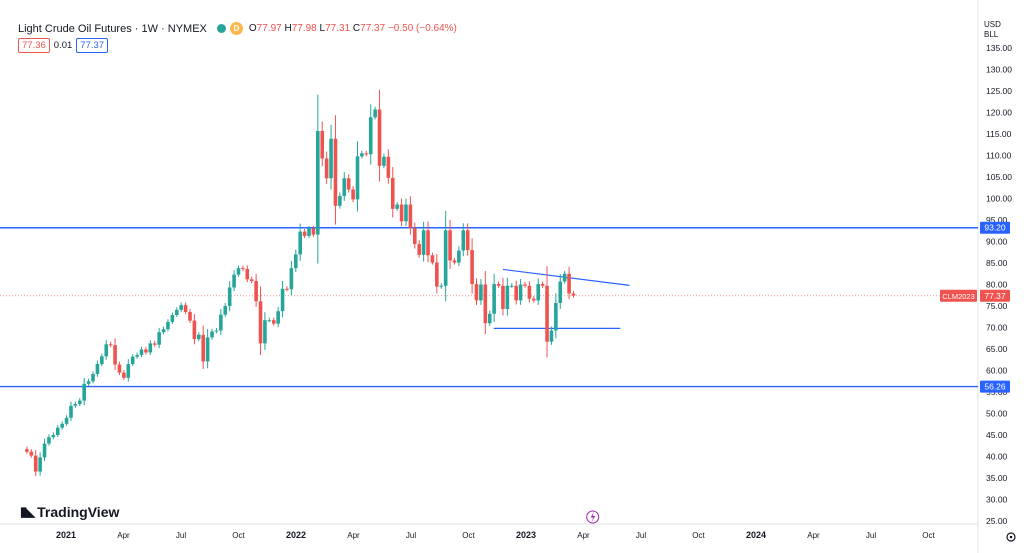 The height and width of the screenshot is (553, 1028). I want to click on lightning-glyph, so click(593, 517).